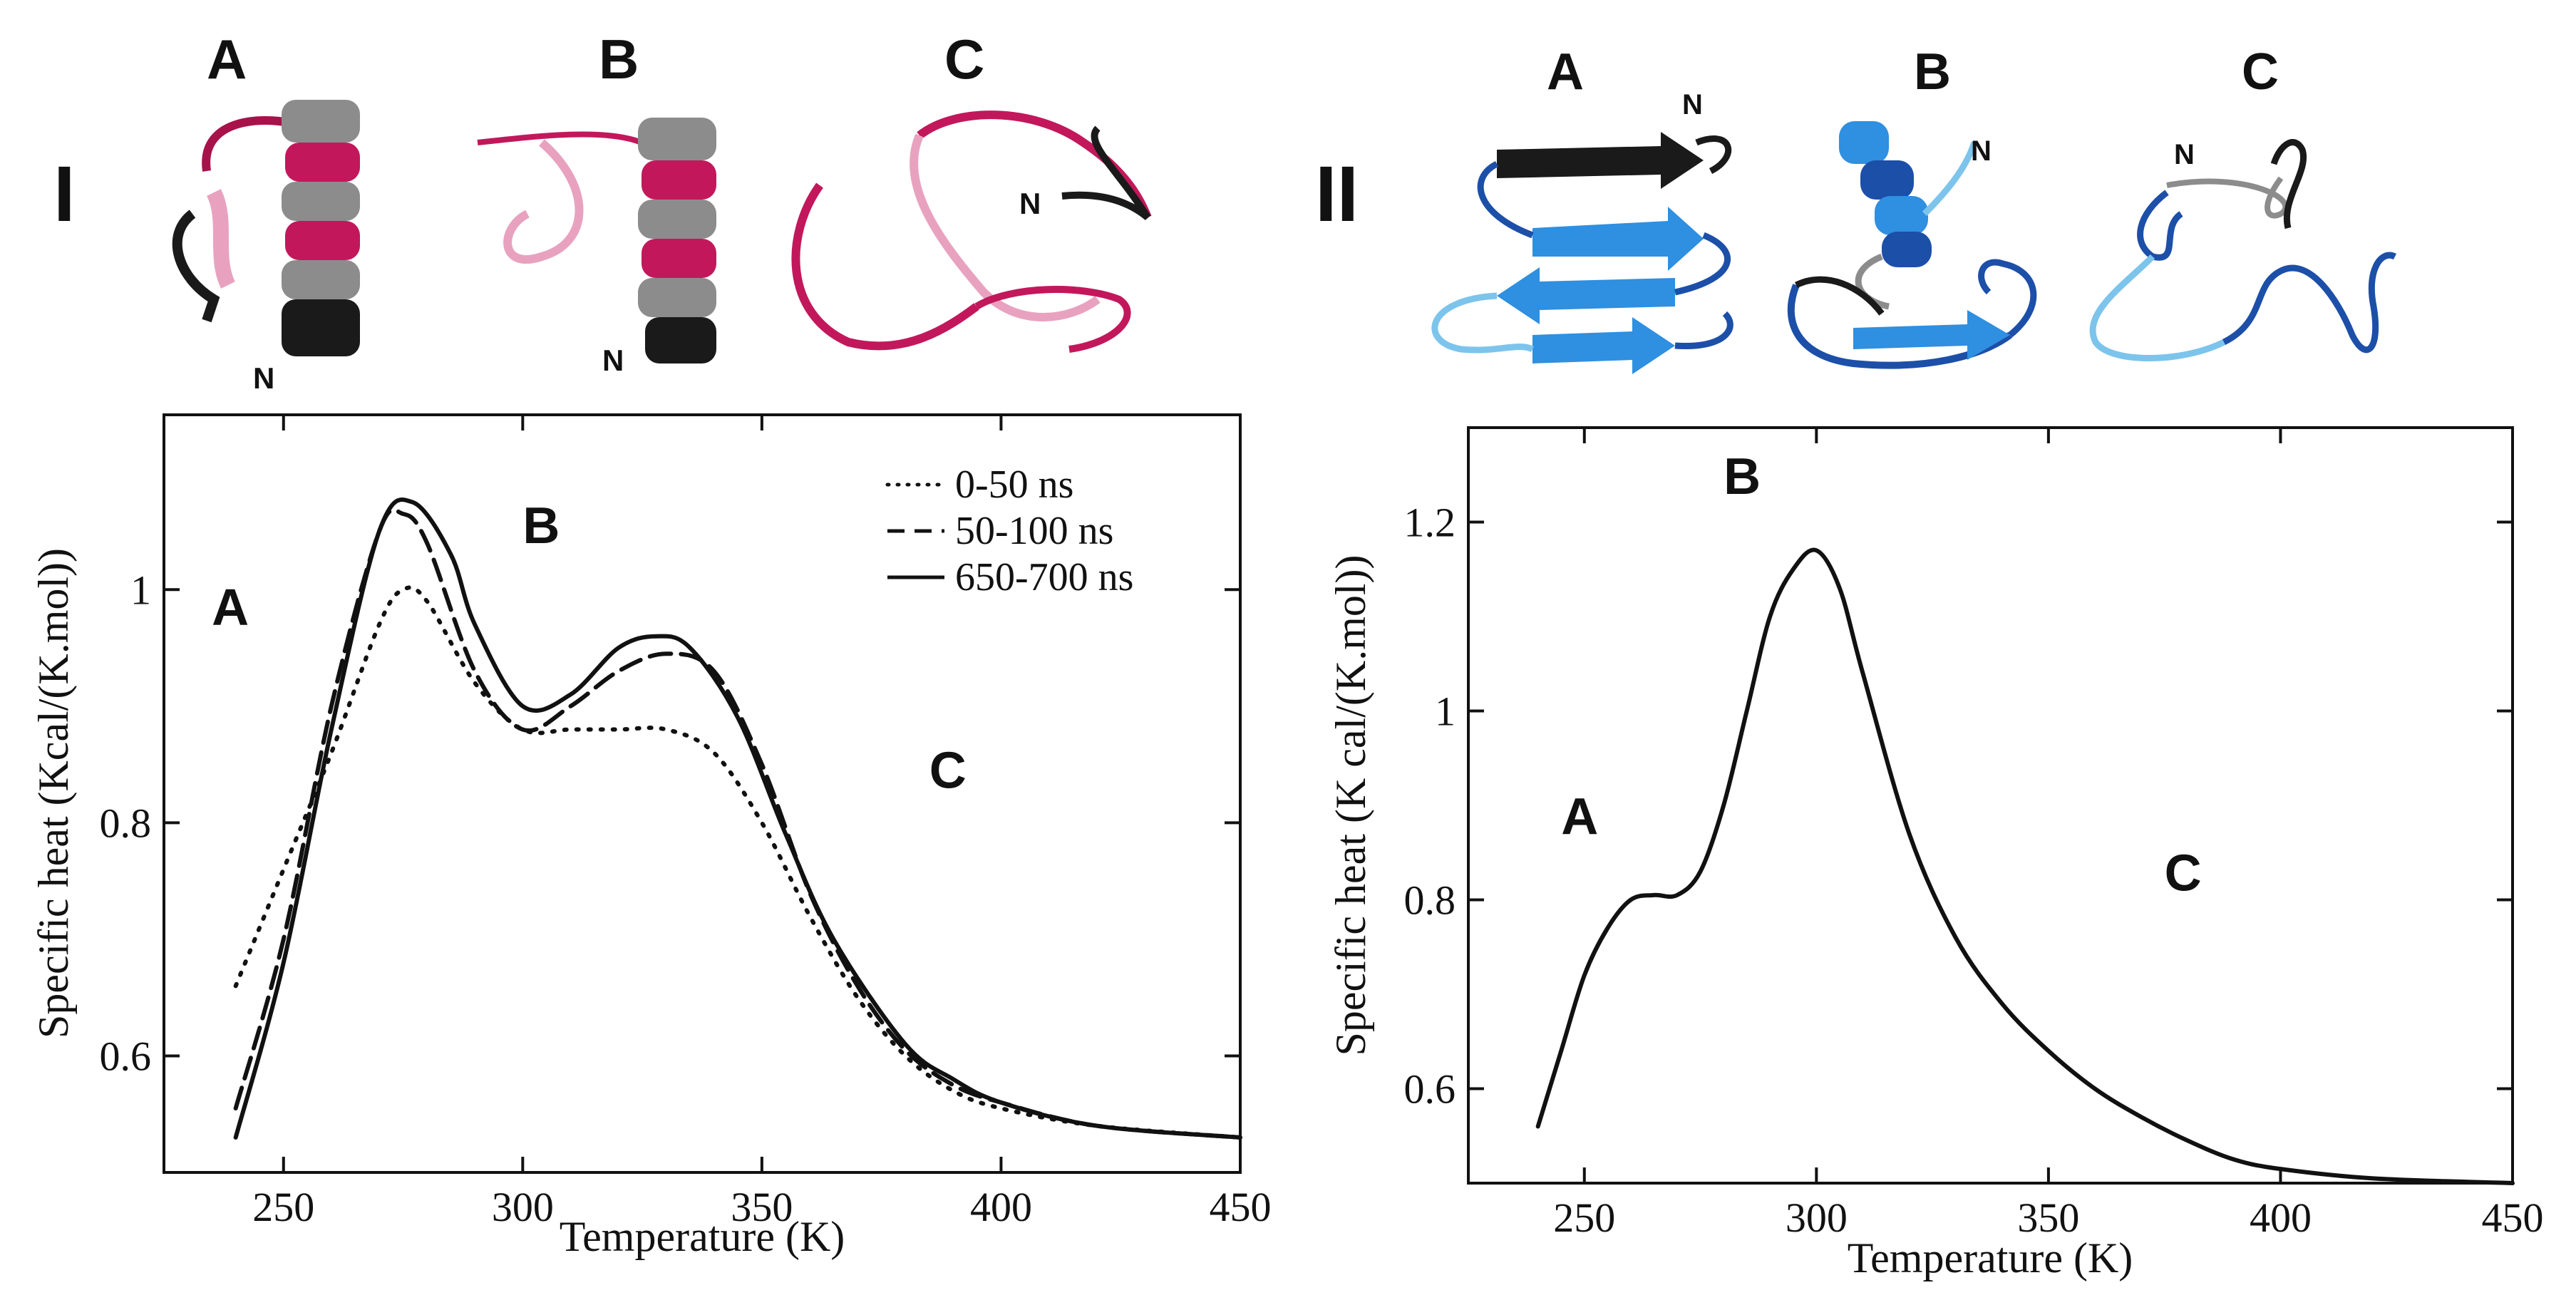 This screenshot has height=1305, width=2576. I want to click on legend-i: 0-50 ns 50-100 ns 650-700 ns, so click(1009, 531).